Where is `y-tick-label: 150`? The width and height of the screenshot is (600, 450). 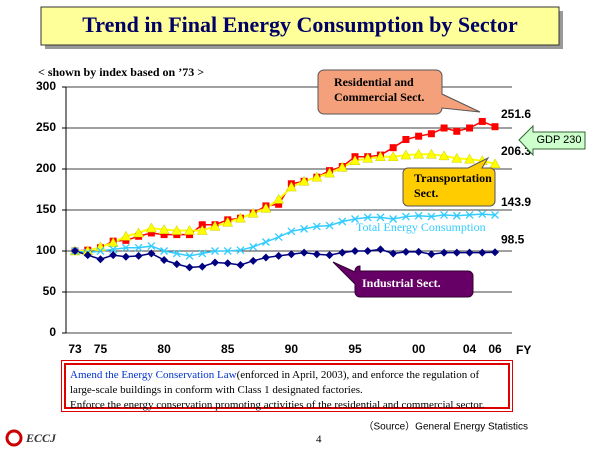 y-tick-label: 150 is located at coordinates (46, 209).